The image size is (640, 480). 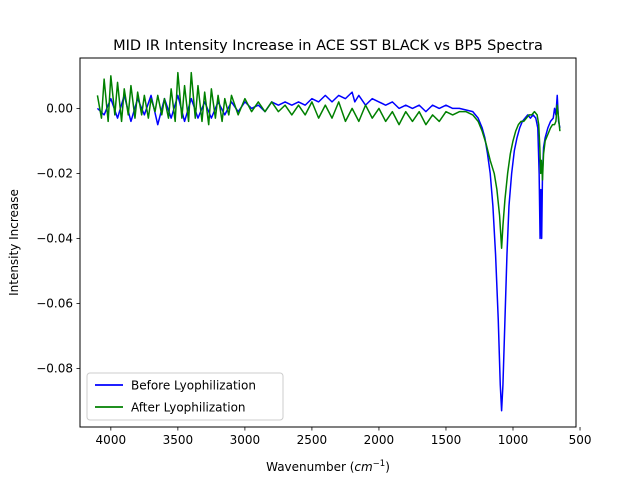 I want to click on y-tick-label: −0.04, so click(x=54, y=239).